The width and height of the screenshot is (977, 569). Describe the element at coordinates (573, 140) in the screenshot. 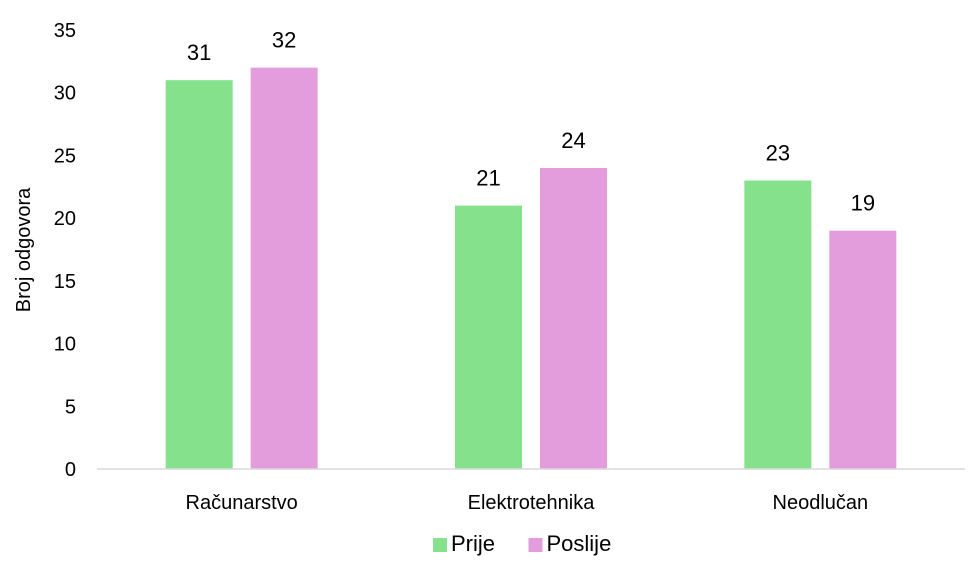

I see `data-label: 24` at that location.